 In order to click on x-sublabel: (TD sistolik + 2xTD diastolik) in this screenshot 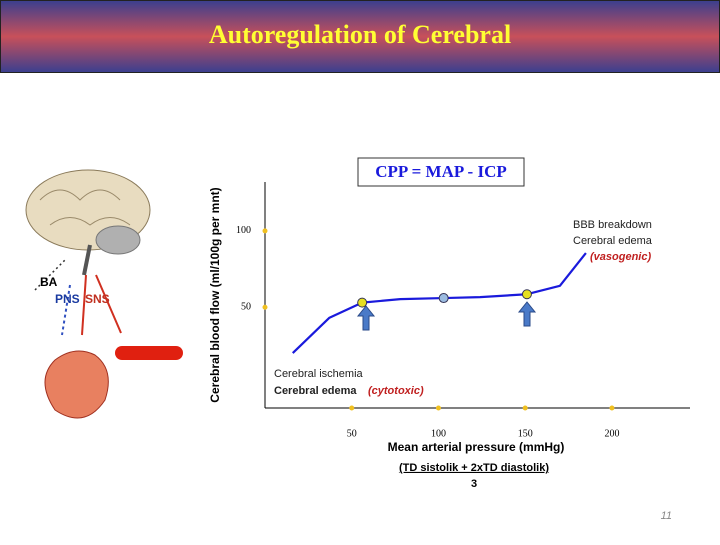, I will do `click(474, 468)`.